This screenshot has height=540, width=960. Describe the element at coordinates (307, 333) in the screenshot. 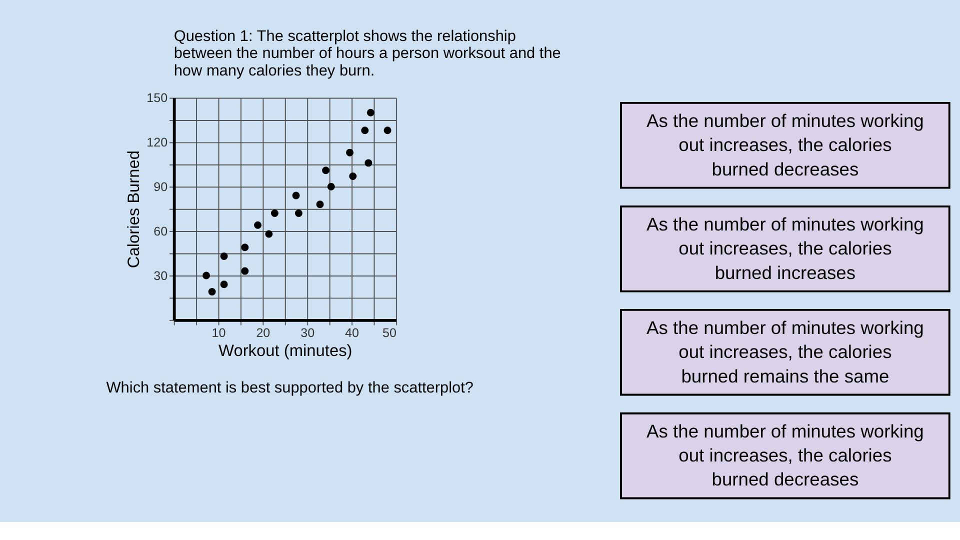

I see `x-tick-label: 30` at that location.